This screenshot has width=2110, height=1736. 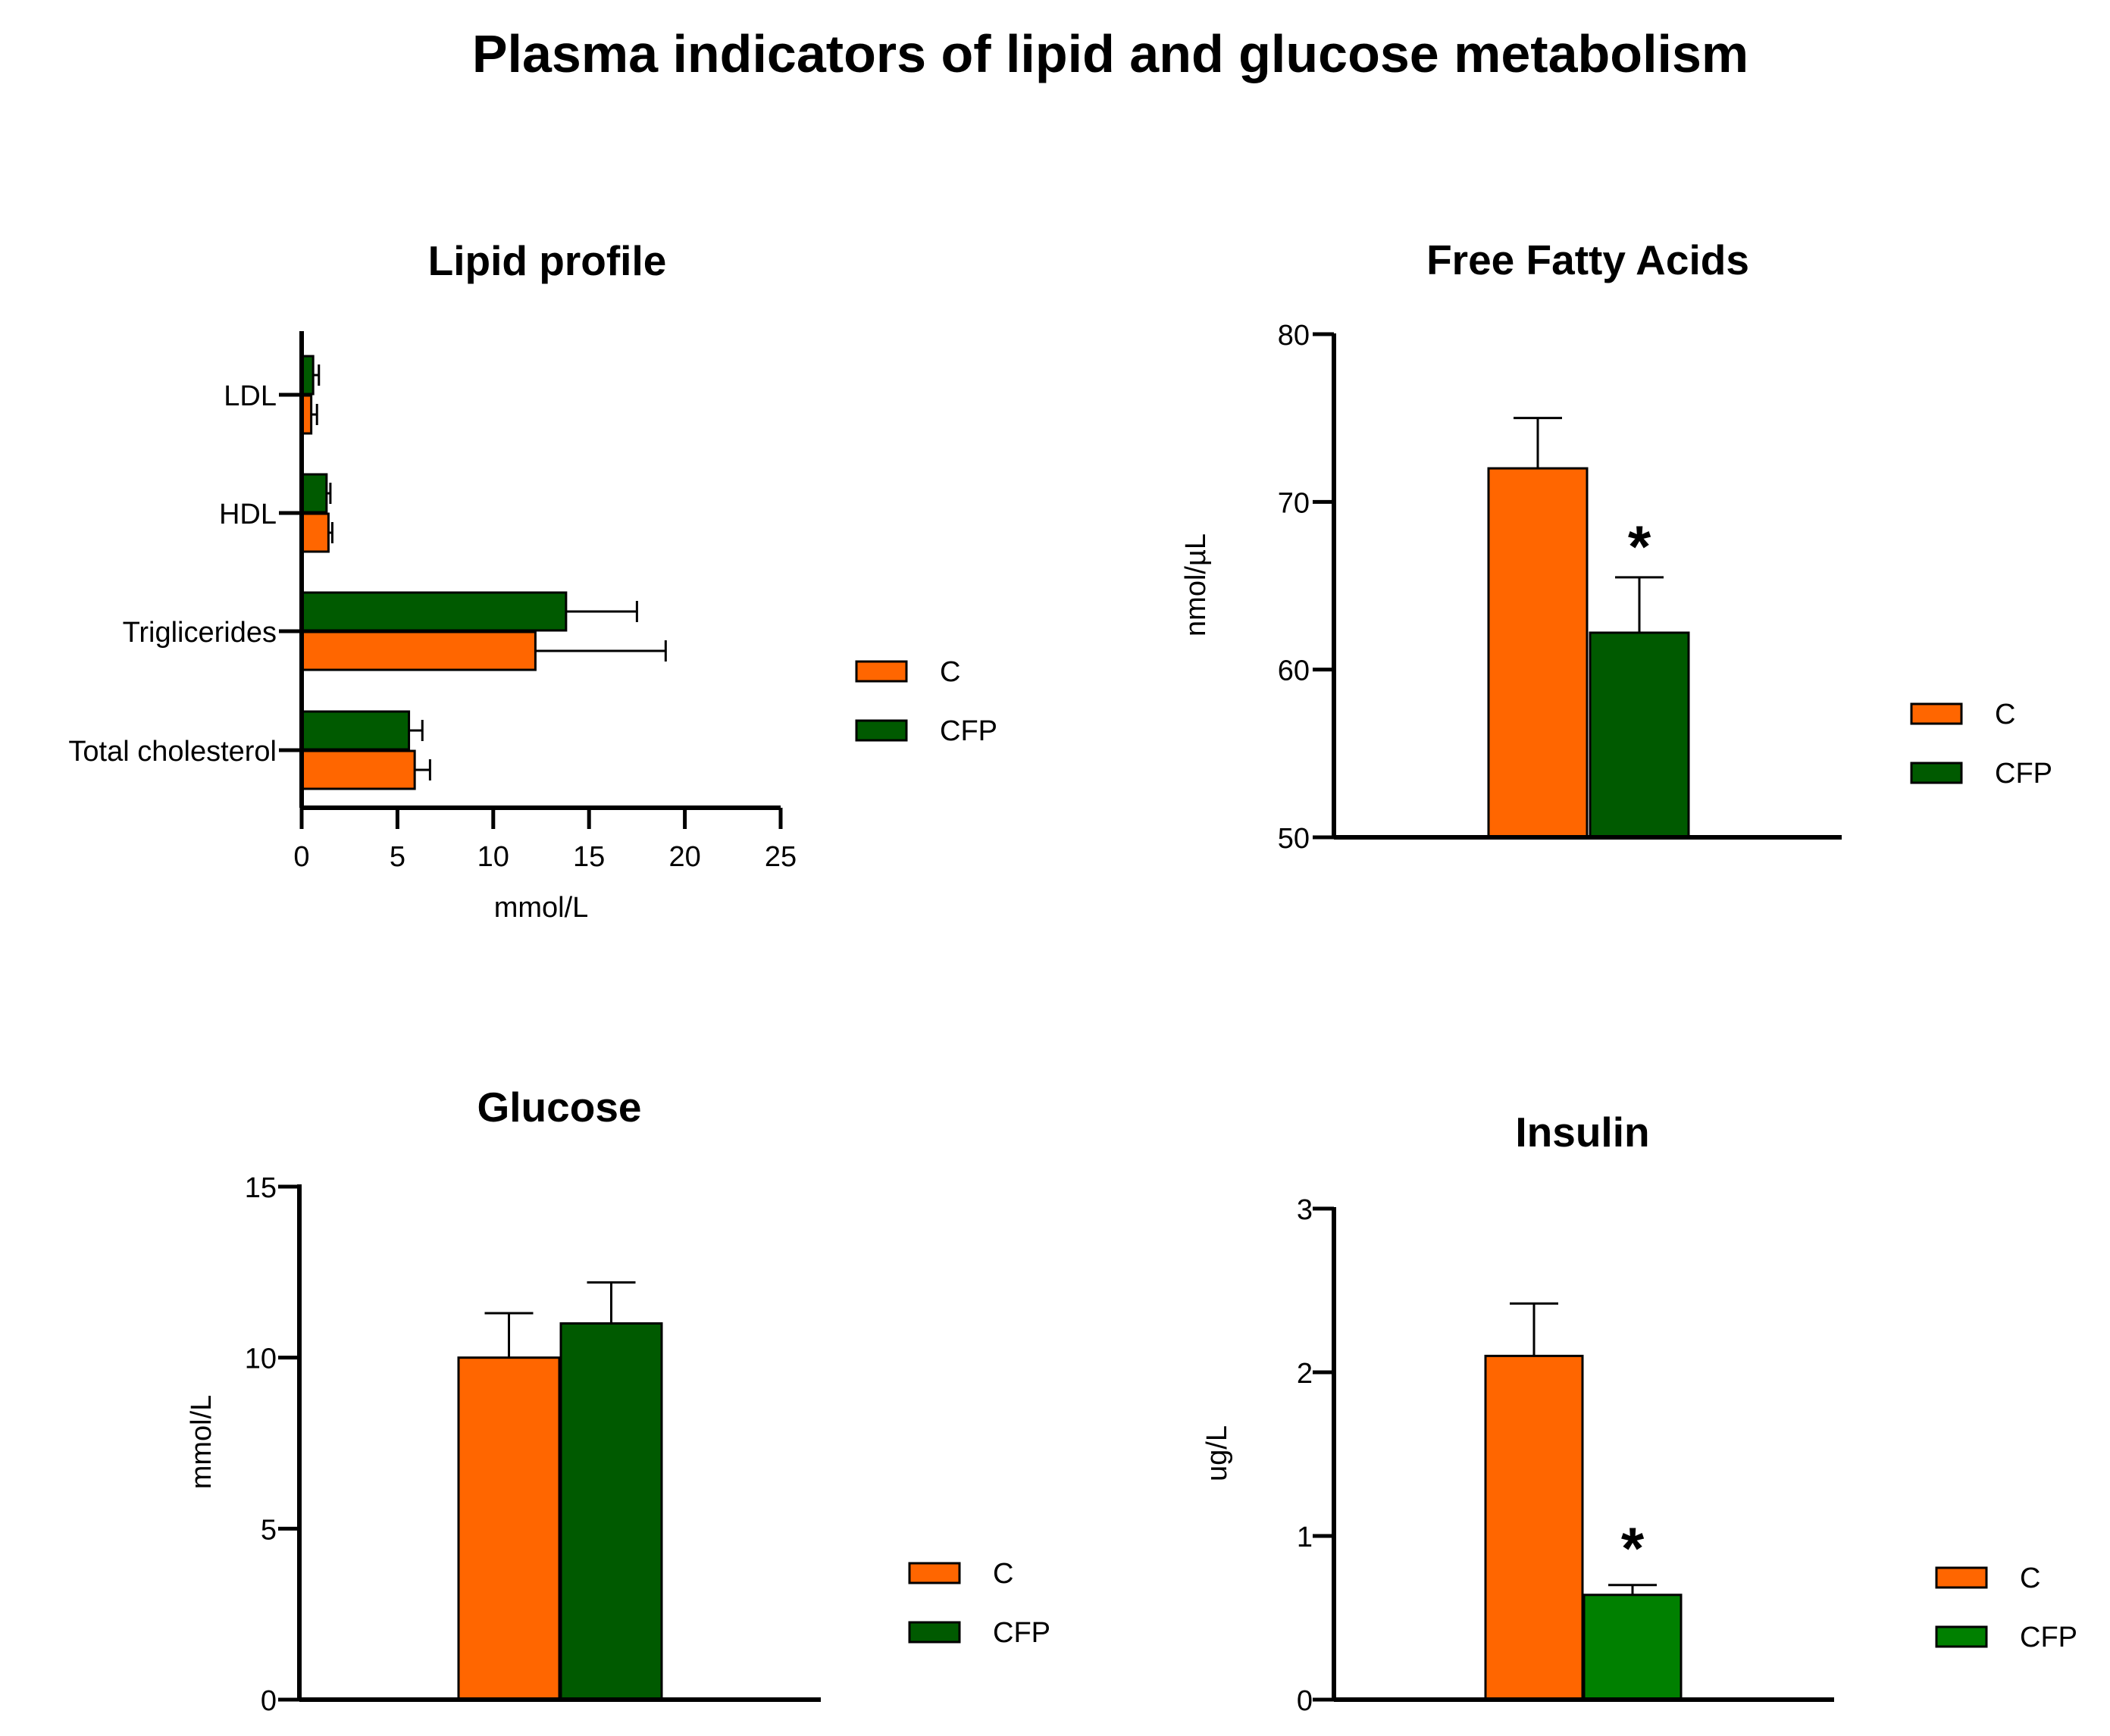 What do you see at coordinates (1003, 1574) in the screenshot?
I see `glucose-legend-label-c: C` at bounding box center [1003, 1574].